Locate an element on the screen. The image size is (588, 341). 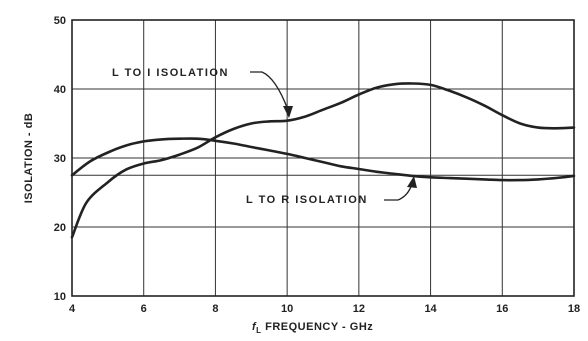
x-axis-title: fL FREQUENCY - GHz is located at coordinates (312, 328).